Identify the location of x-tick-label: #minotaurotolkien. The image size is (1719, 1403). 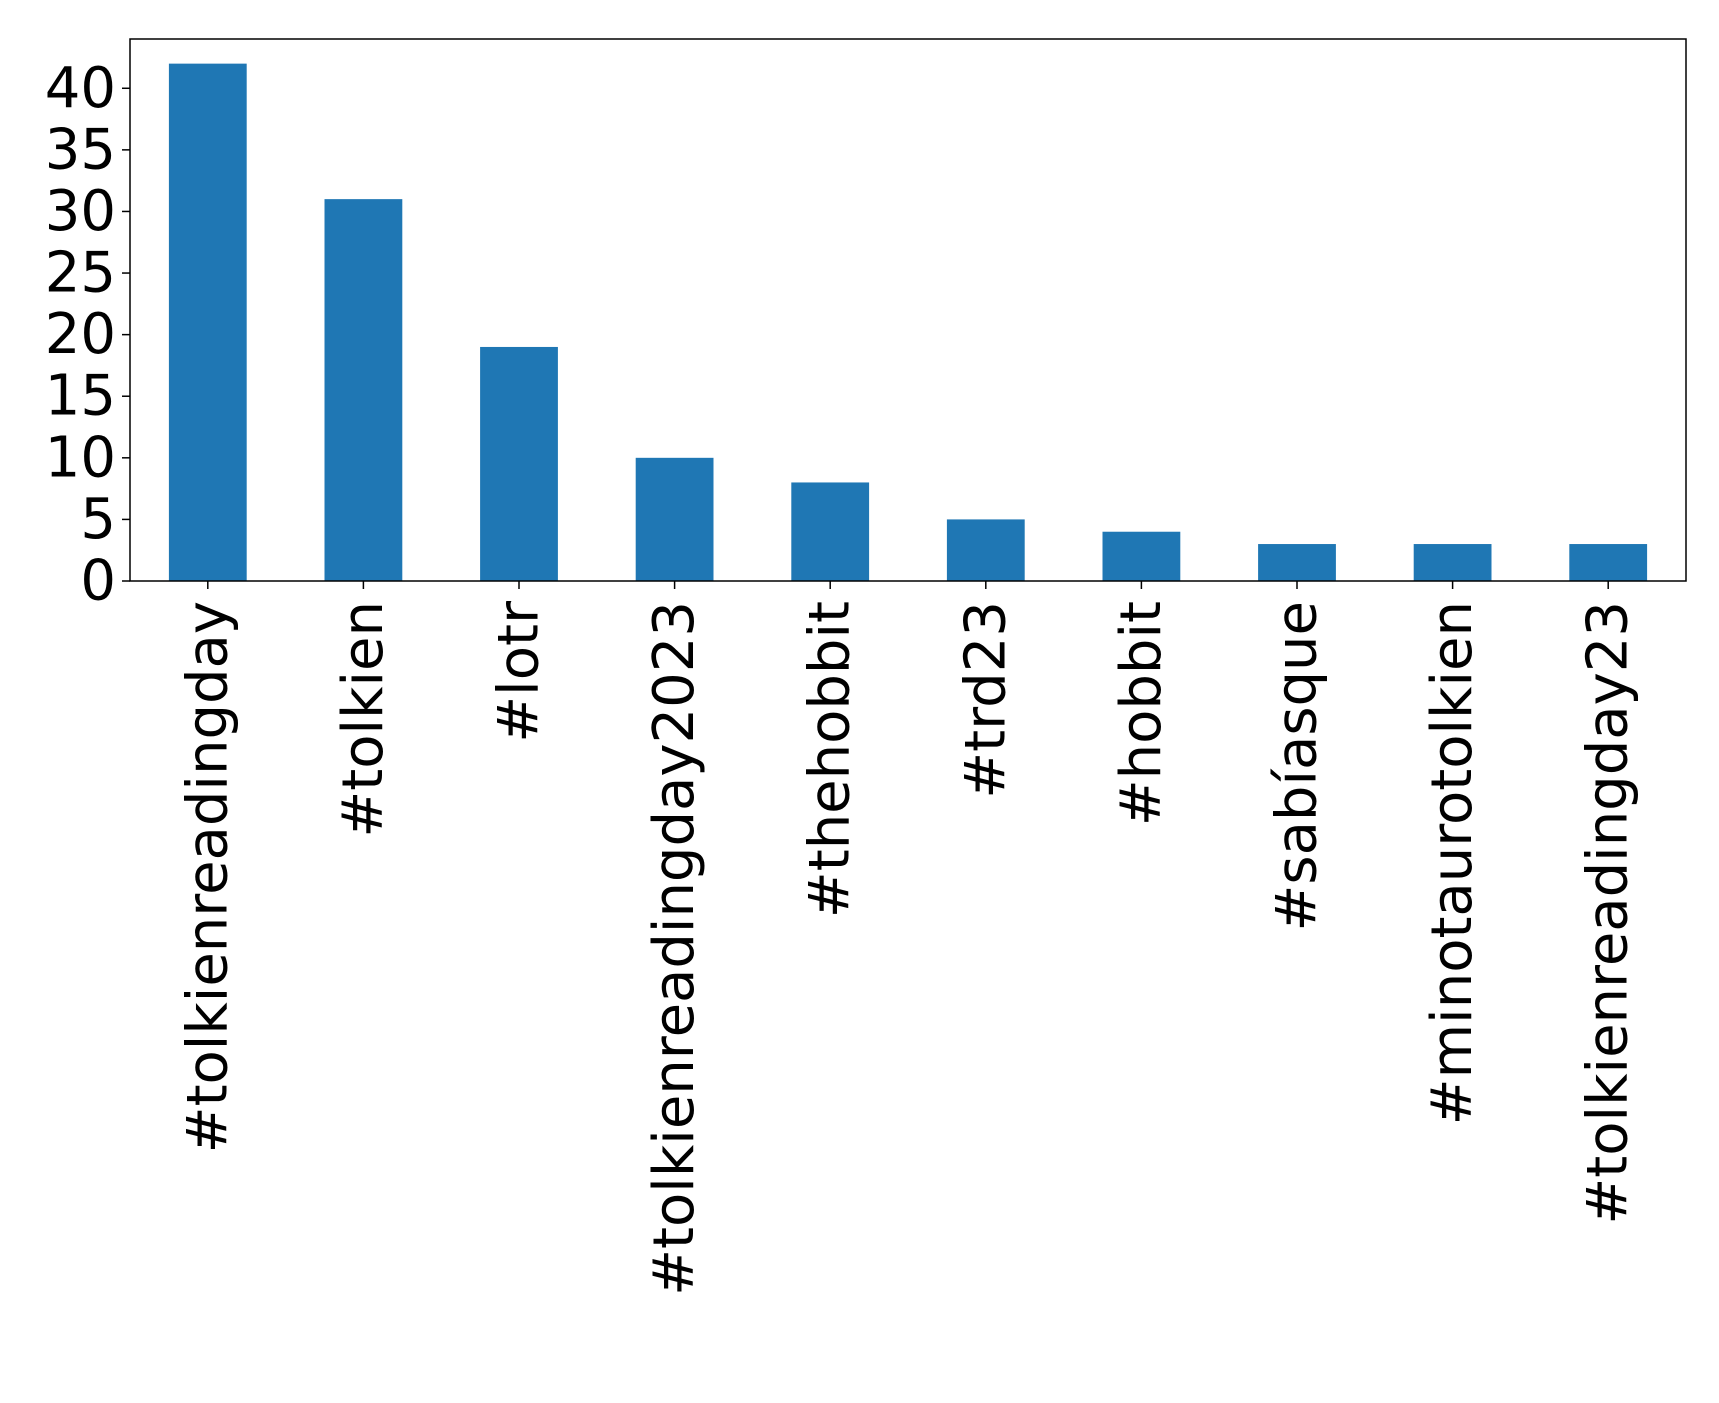
(1452, 863).